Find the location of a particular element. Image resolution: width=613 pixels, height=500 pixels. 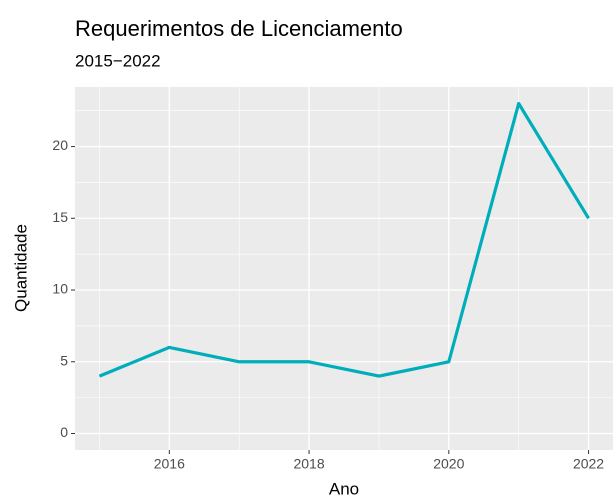

y-axis-title: Quantidade is located at coordinates (20, 268).